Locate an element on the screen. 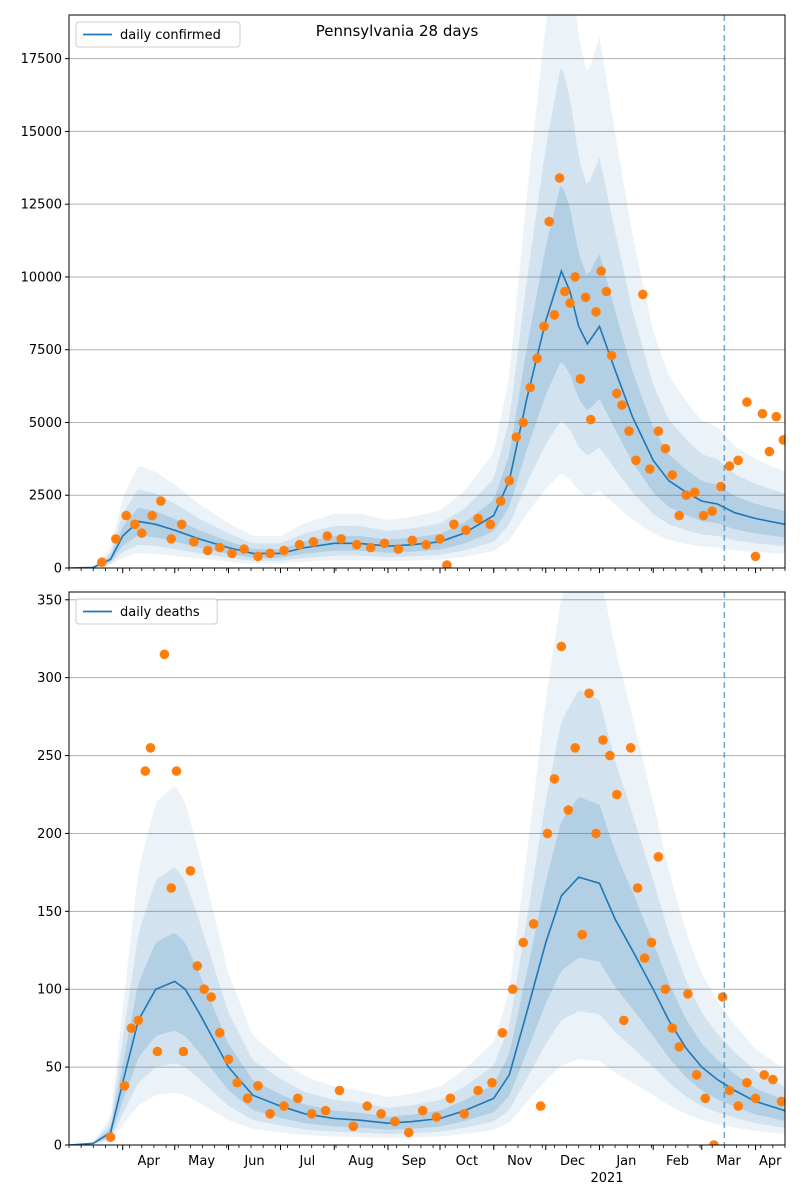 Image resolution: width=800 pixels, height=1200 pixels. x-tick-label: Aug is located at coordinates (360, 1161).